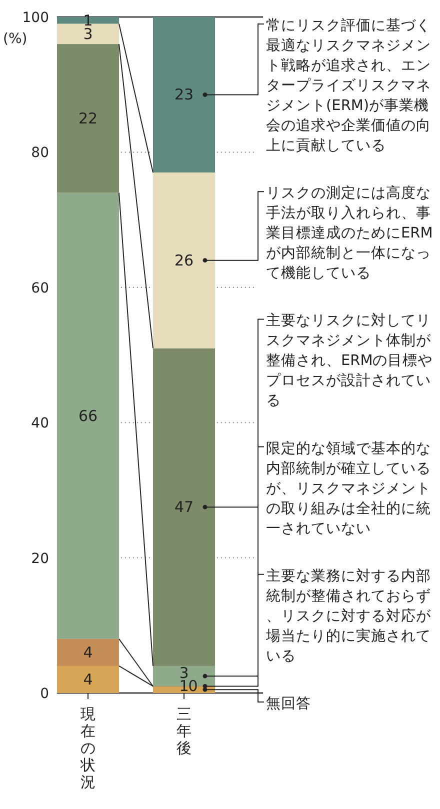  I want to click on x-tick-label: 三年後, so click(184, 731).